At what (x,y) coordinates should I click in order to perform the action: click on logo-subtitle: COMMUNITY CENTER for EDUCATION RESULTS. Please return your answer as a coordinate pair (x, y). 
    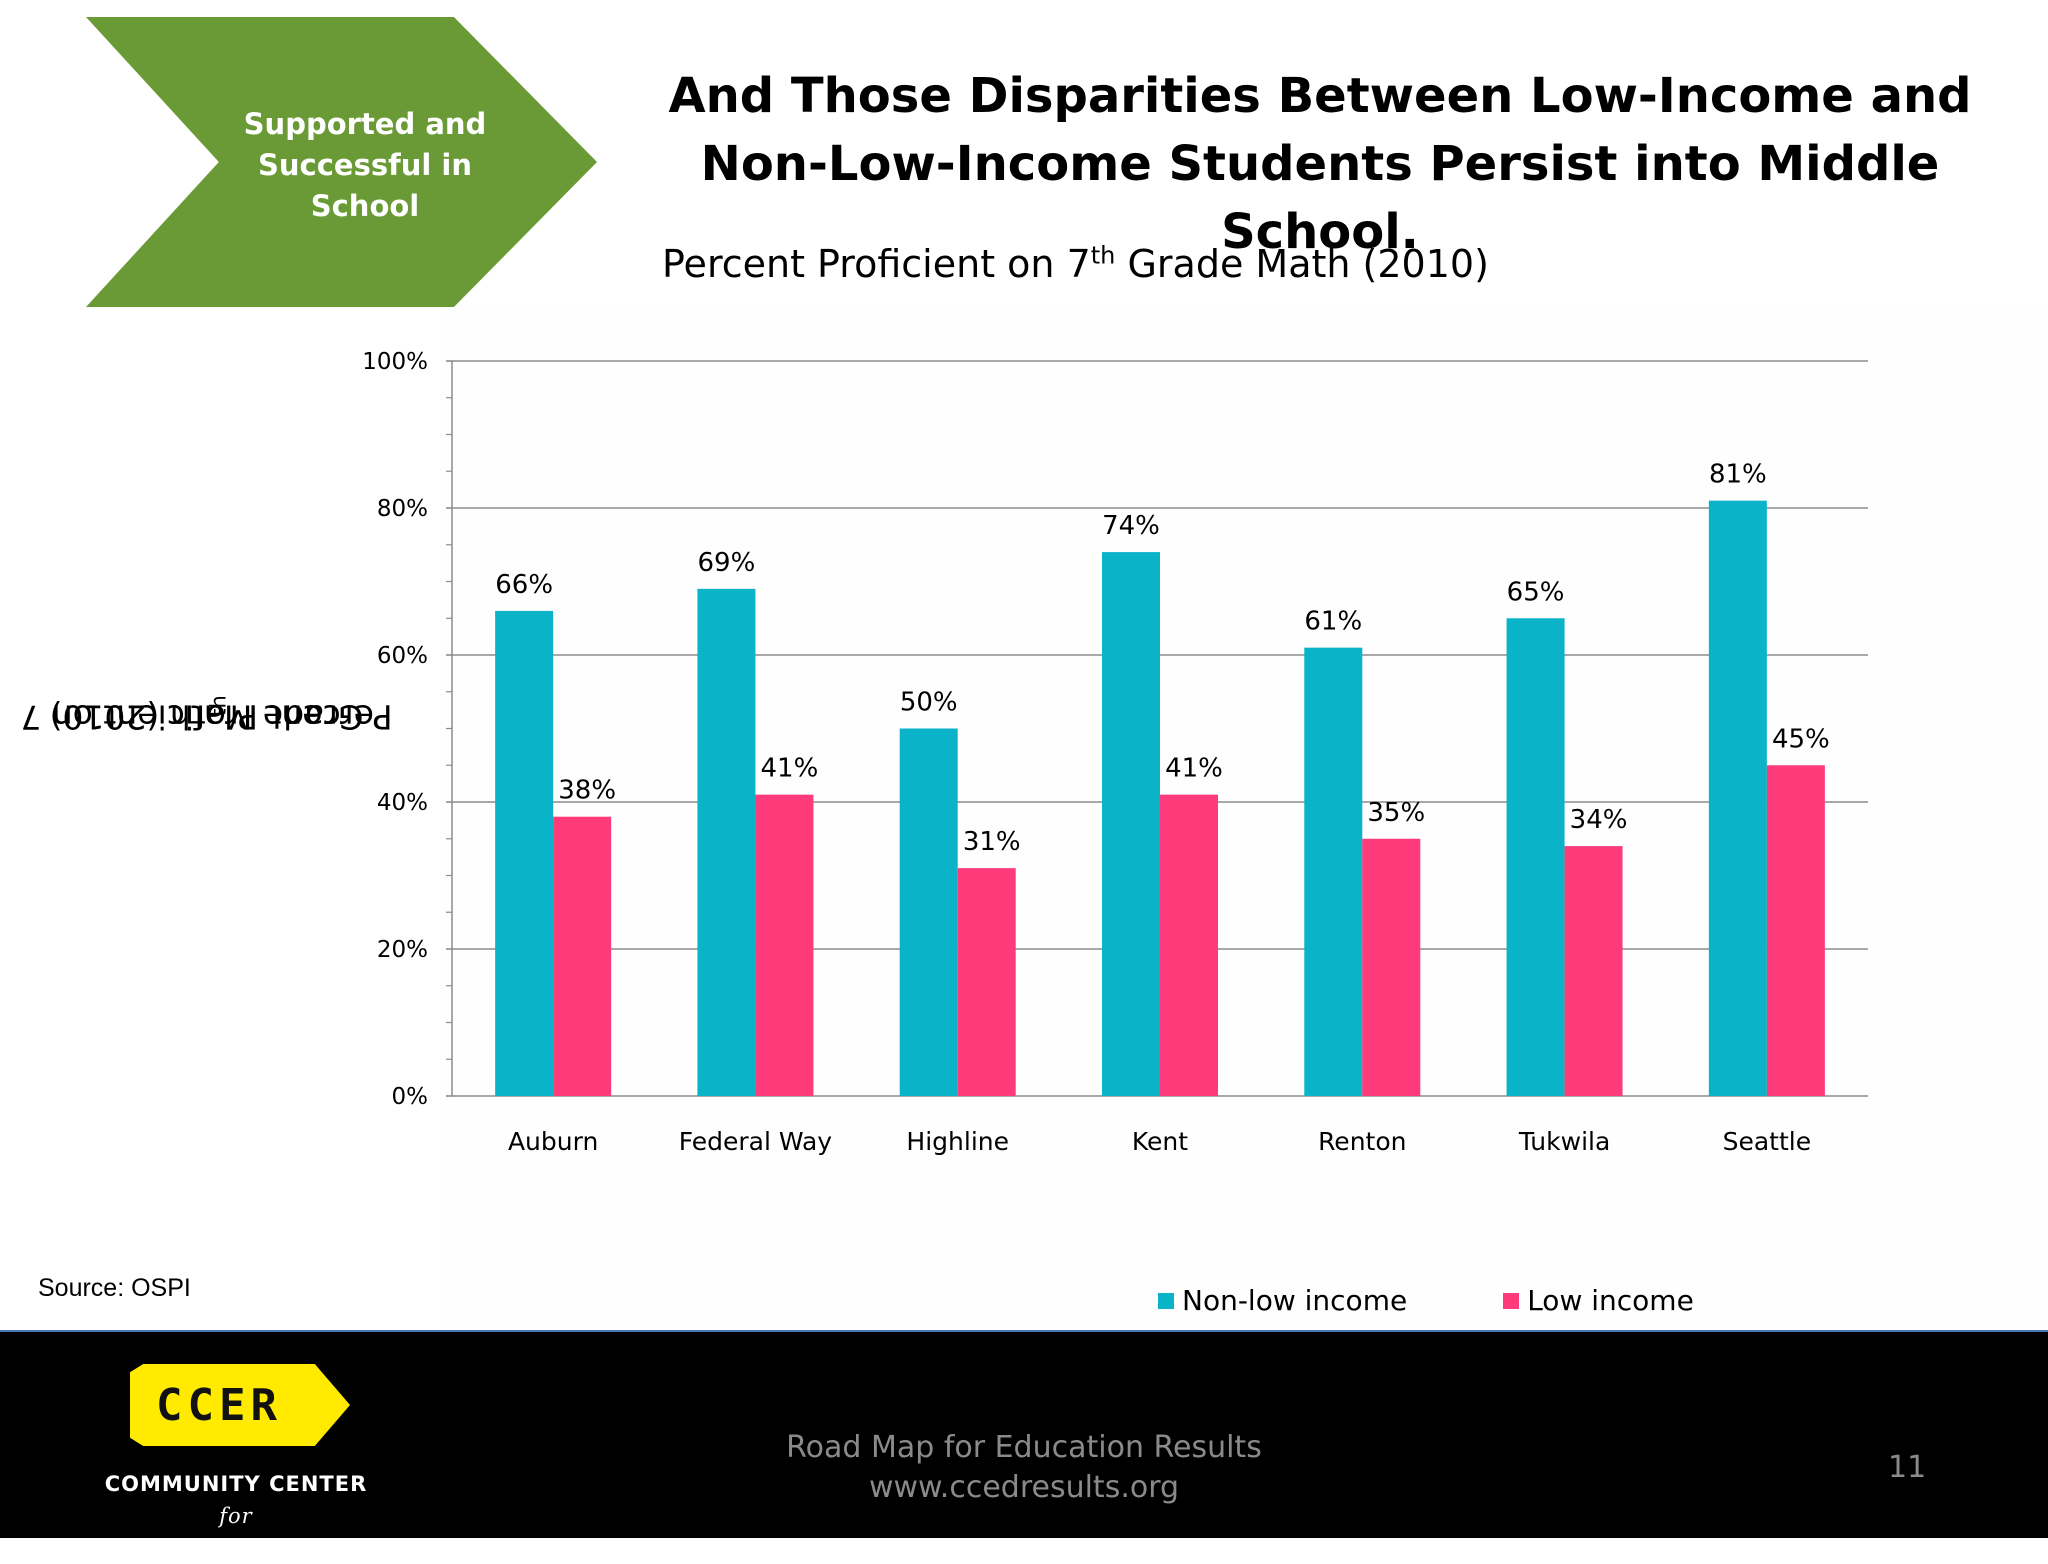
    Looking at the image, I should click on (236, 1516).